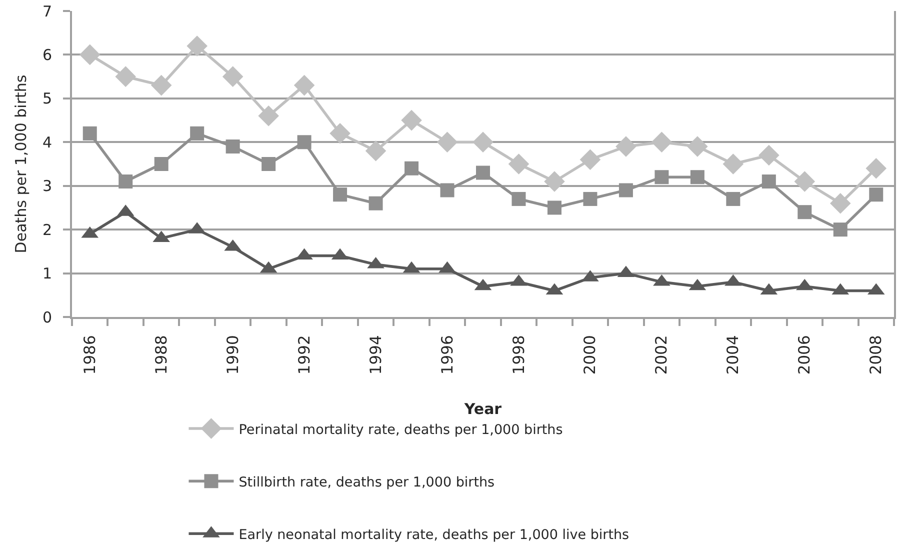  I want to click on x-tick-label: 2002, so click(661, 355).